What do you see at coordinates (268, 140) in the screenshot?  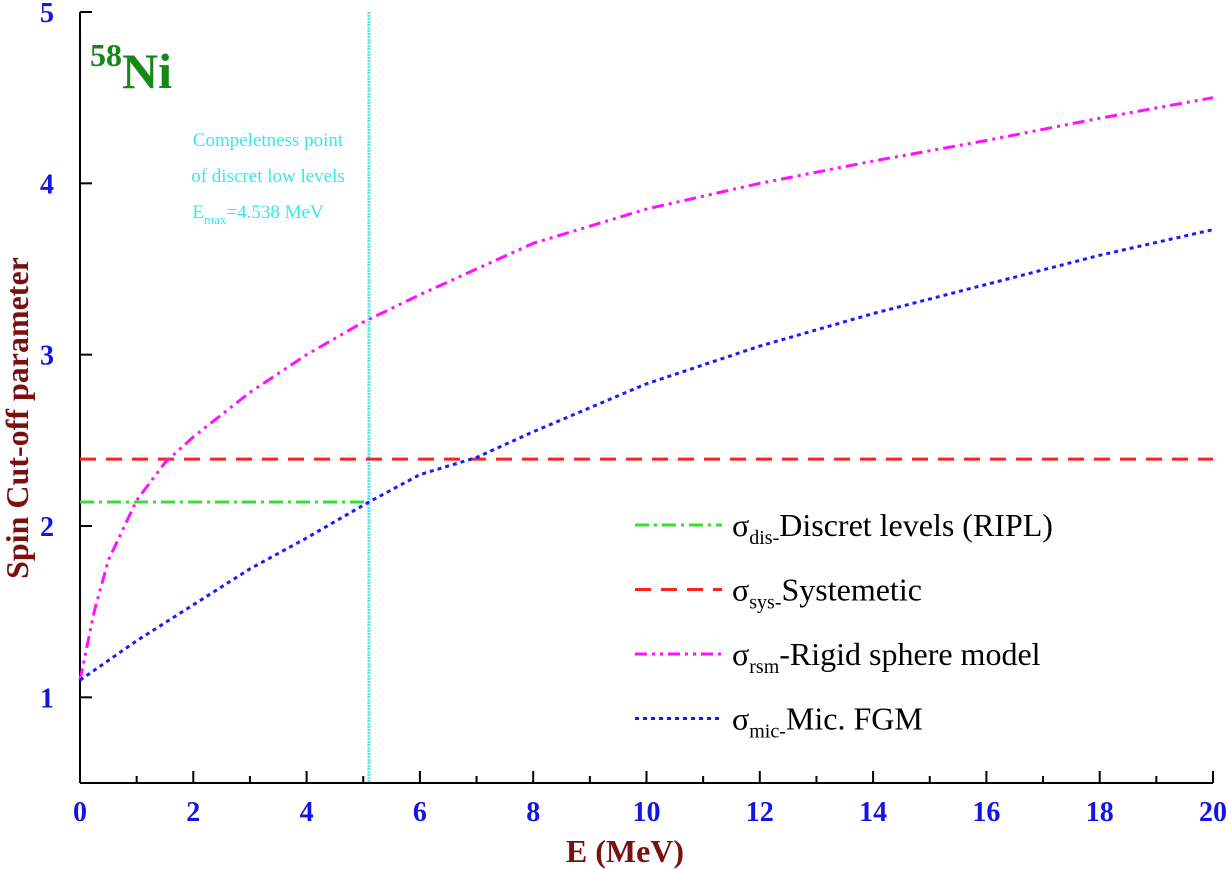 I see `annotation: Compeletness point` at bounding box center [268, 140].